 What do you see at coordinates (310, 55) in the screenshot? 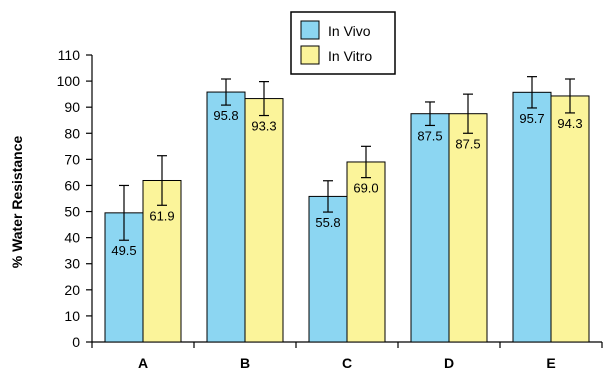
I see `legend-swatch-in-vitro` at bounding box center [310, 55].